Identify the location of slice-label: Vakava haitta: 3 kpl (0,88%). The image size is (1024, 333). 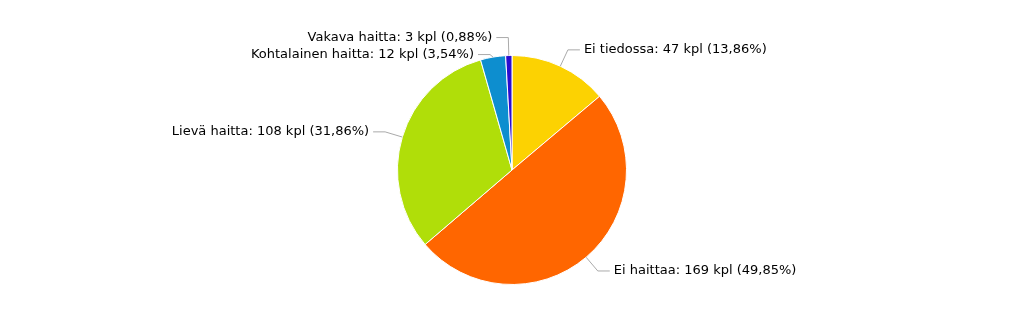
(400, 36).